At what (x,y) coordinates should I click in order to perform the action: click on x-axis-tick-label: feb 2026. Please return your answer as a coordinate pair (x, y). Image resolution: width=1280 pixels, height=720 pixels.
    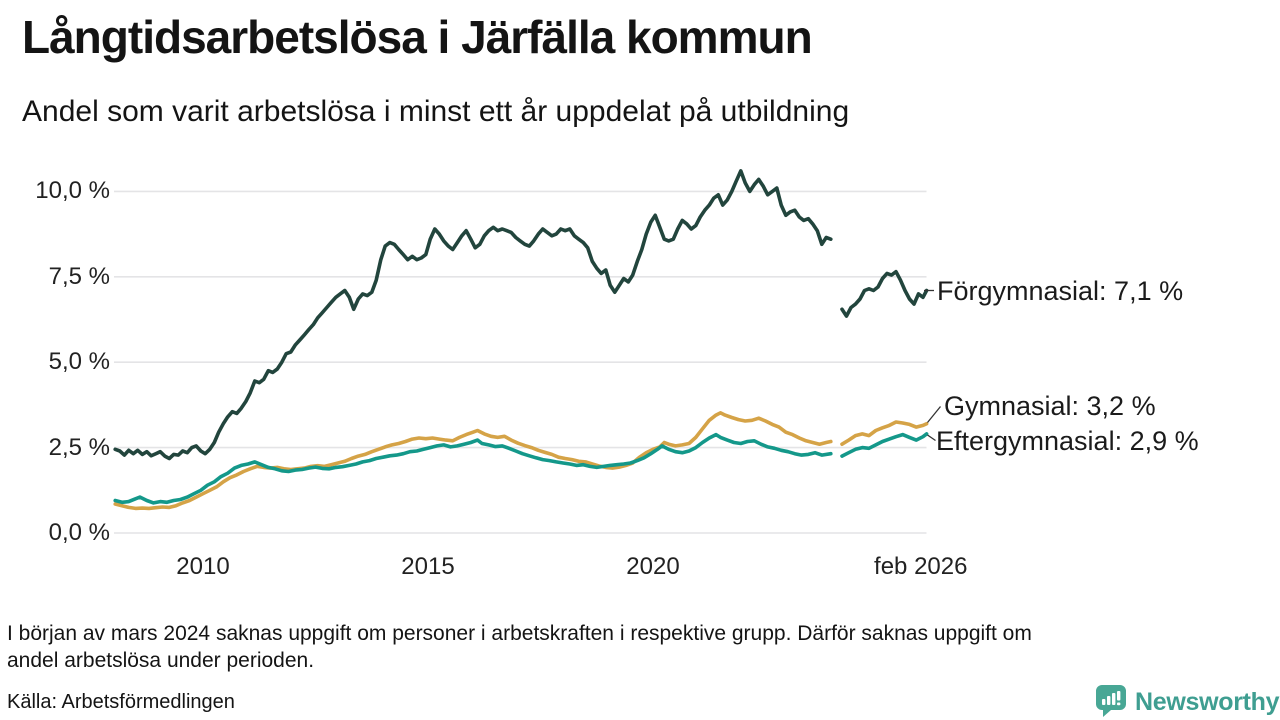
    Looking at the image, I should click on (921, 566).